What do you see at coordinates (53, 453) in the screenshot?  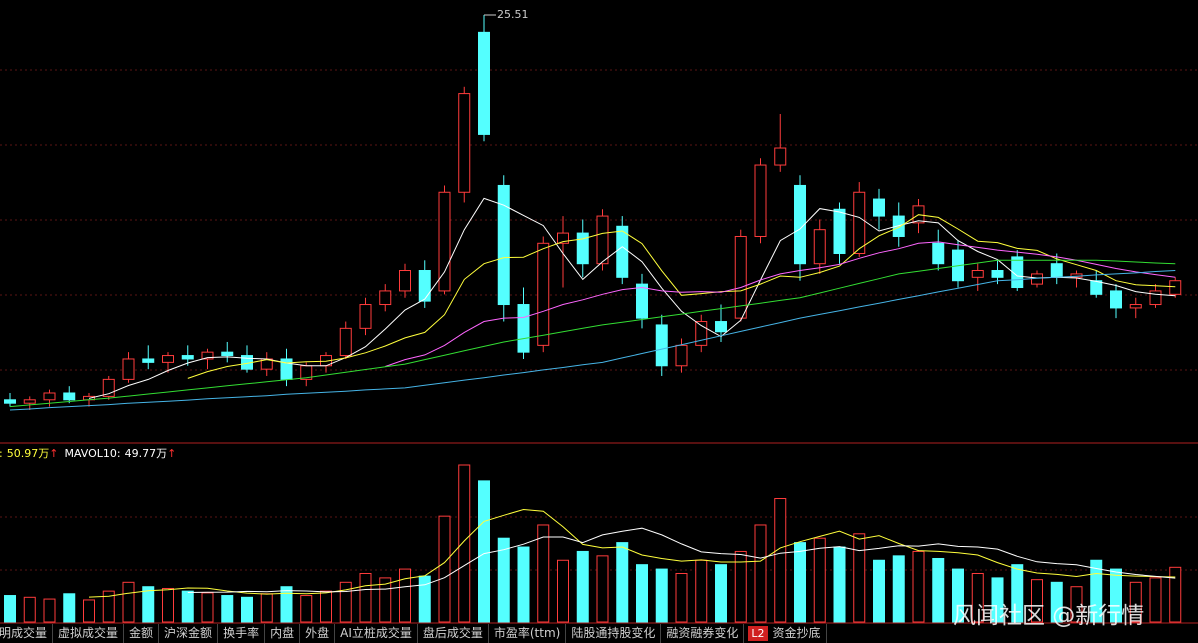 I see `legend-arrow: ↑` at bounding box center [53, 453].